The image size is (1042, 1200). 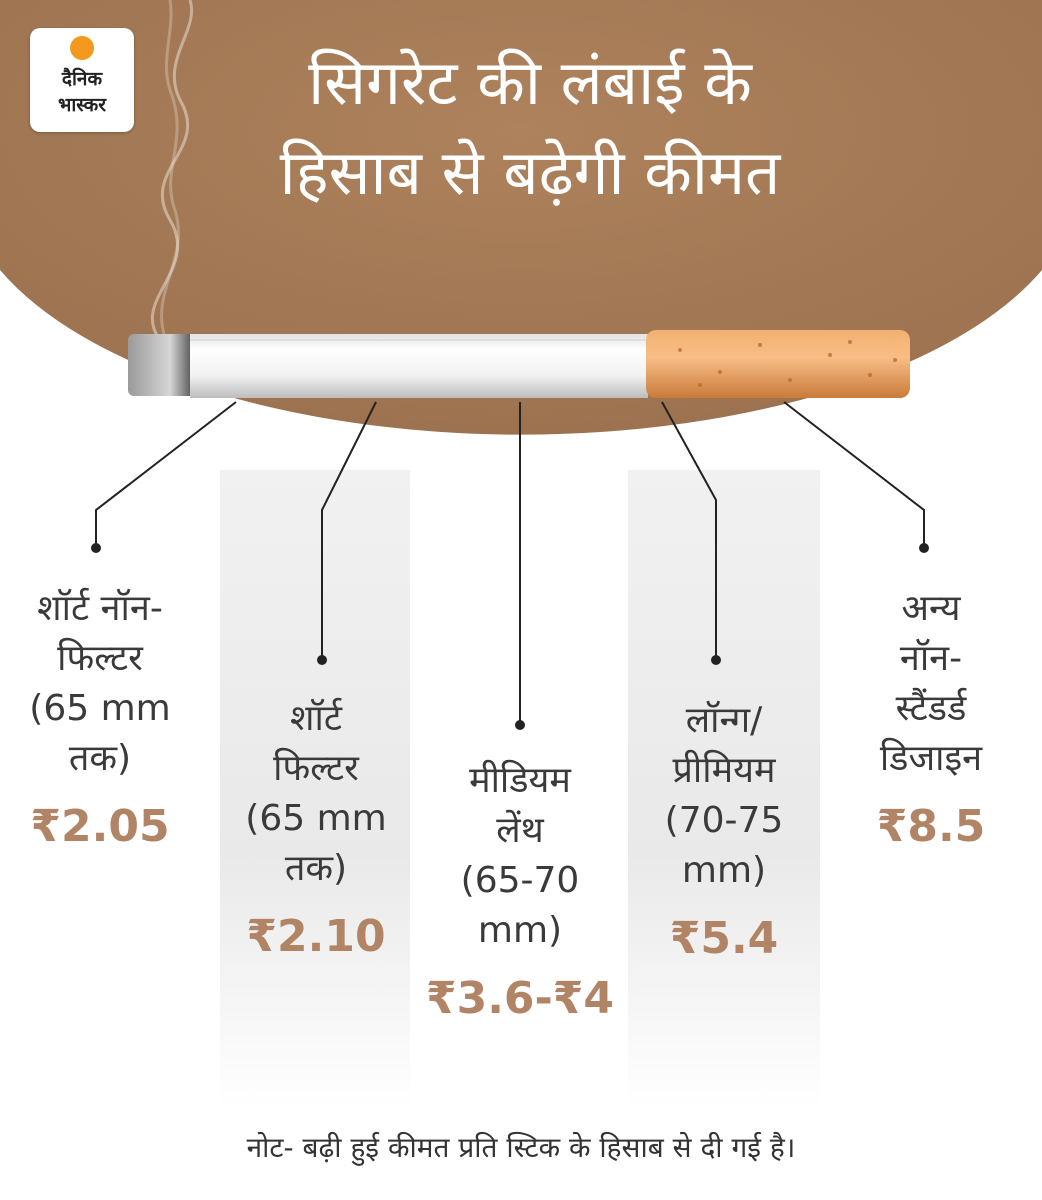 I want to click on smoke-wisp, so click(x=172, y=170).